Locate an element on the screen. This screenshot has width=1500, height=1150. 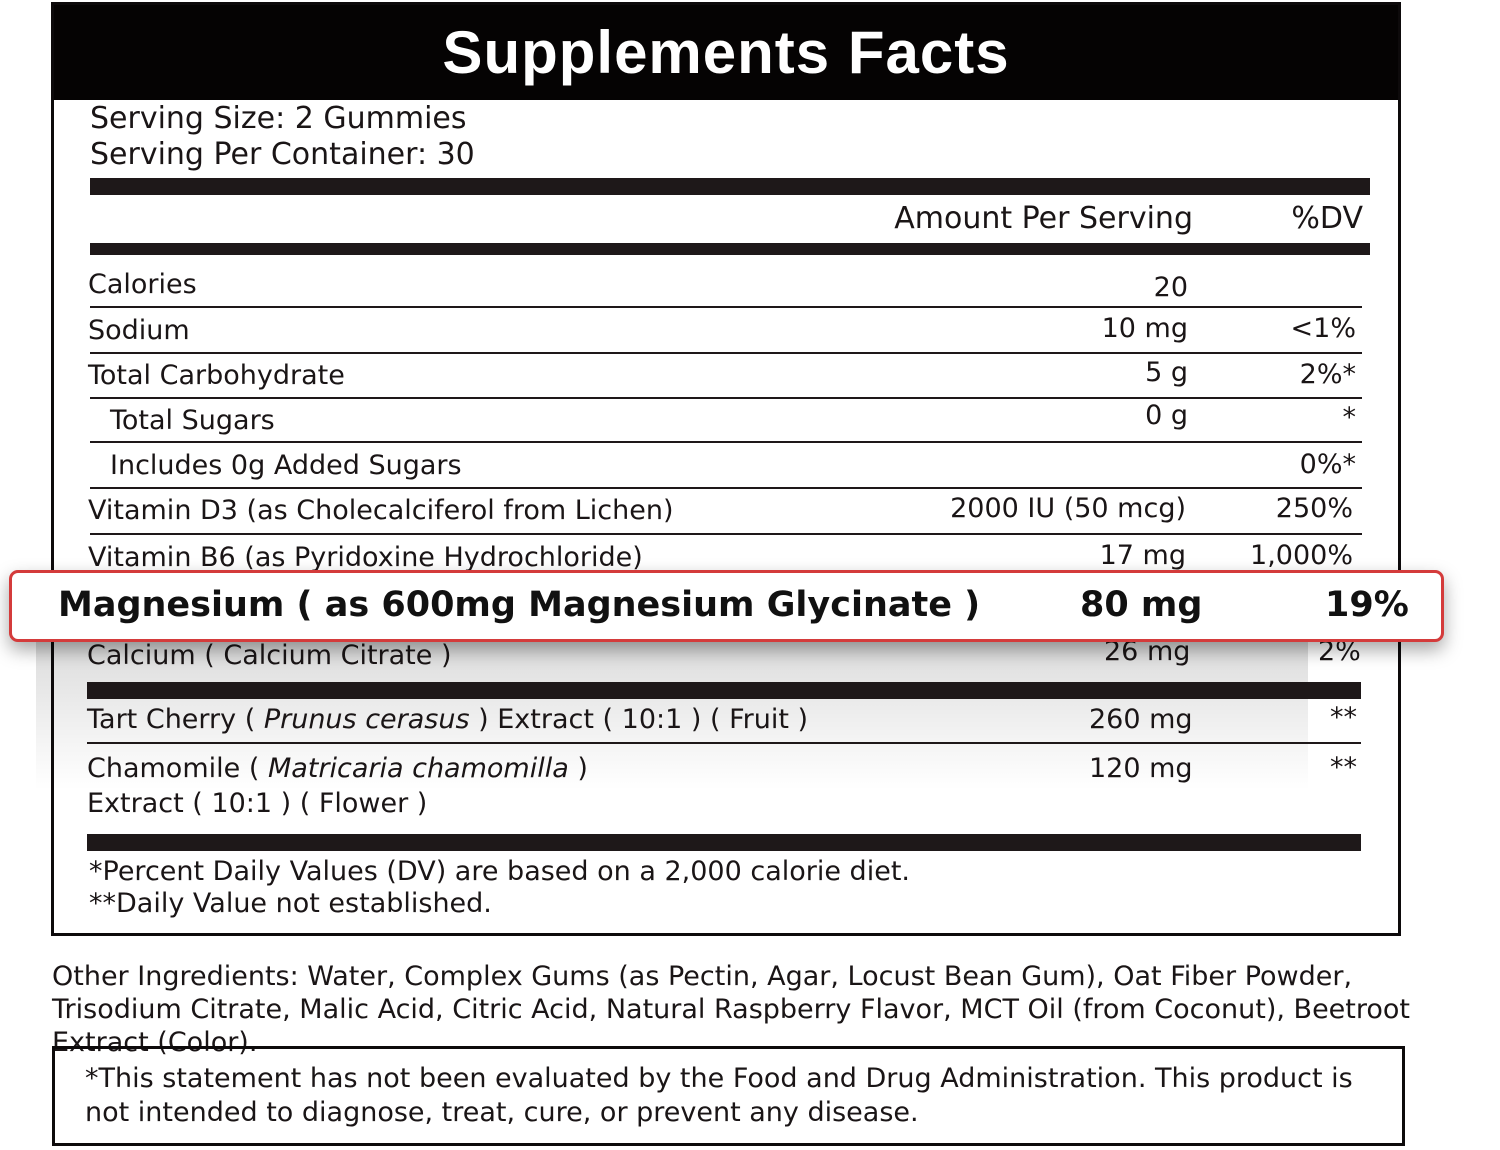
nutrient-name: Calcium ( Calcium Citrate ) is located at coordinates (269, 655).